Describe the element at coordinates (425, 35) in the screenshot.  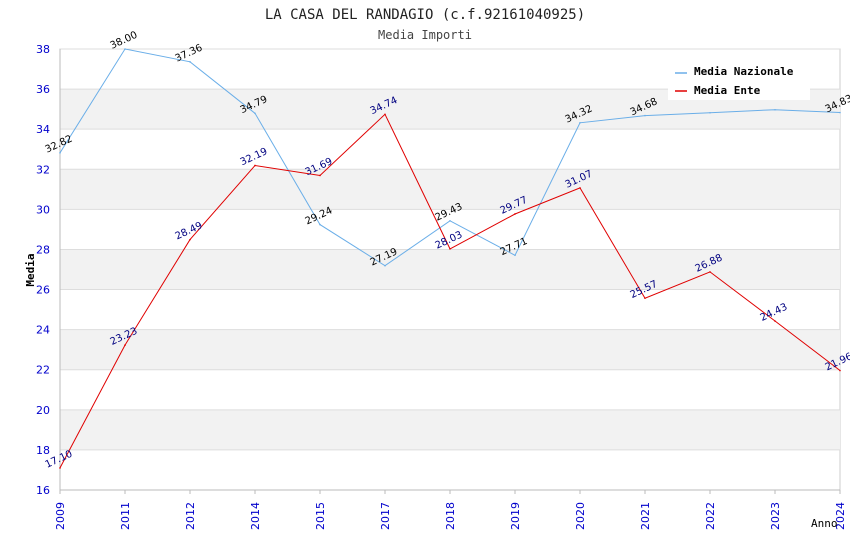
I see `chart-subtitle: Media Importi` at that location.